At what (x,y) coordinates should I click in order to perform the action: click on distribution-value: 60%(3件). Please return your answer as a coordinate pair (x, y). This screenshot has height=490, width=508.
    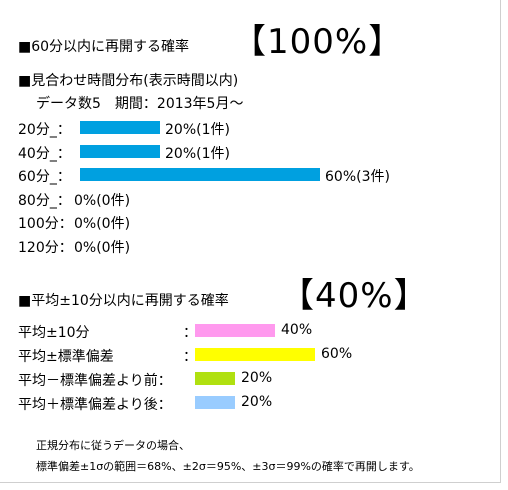
    Looking at the image, I should click on (357, 177).